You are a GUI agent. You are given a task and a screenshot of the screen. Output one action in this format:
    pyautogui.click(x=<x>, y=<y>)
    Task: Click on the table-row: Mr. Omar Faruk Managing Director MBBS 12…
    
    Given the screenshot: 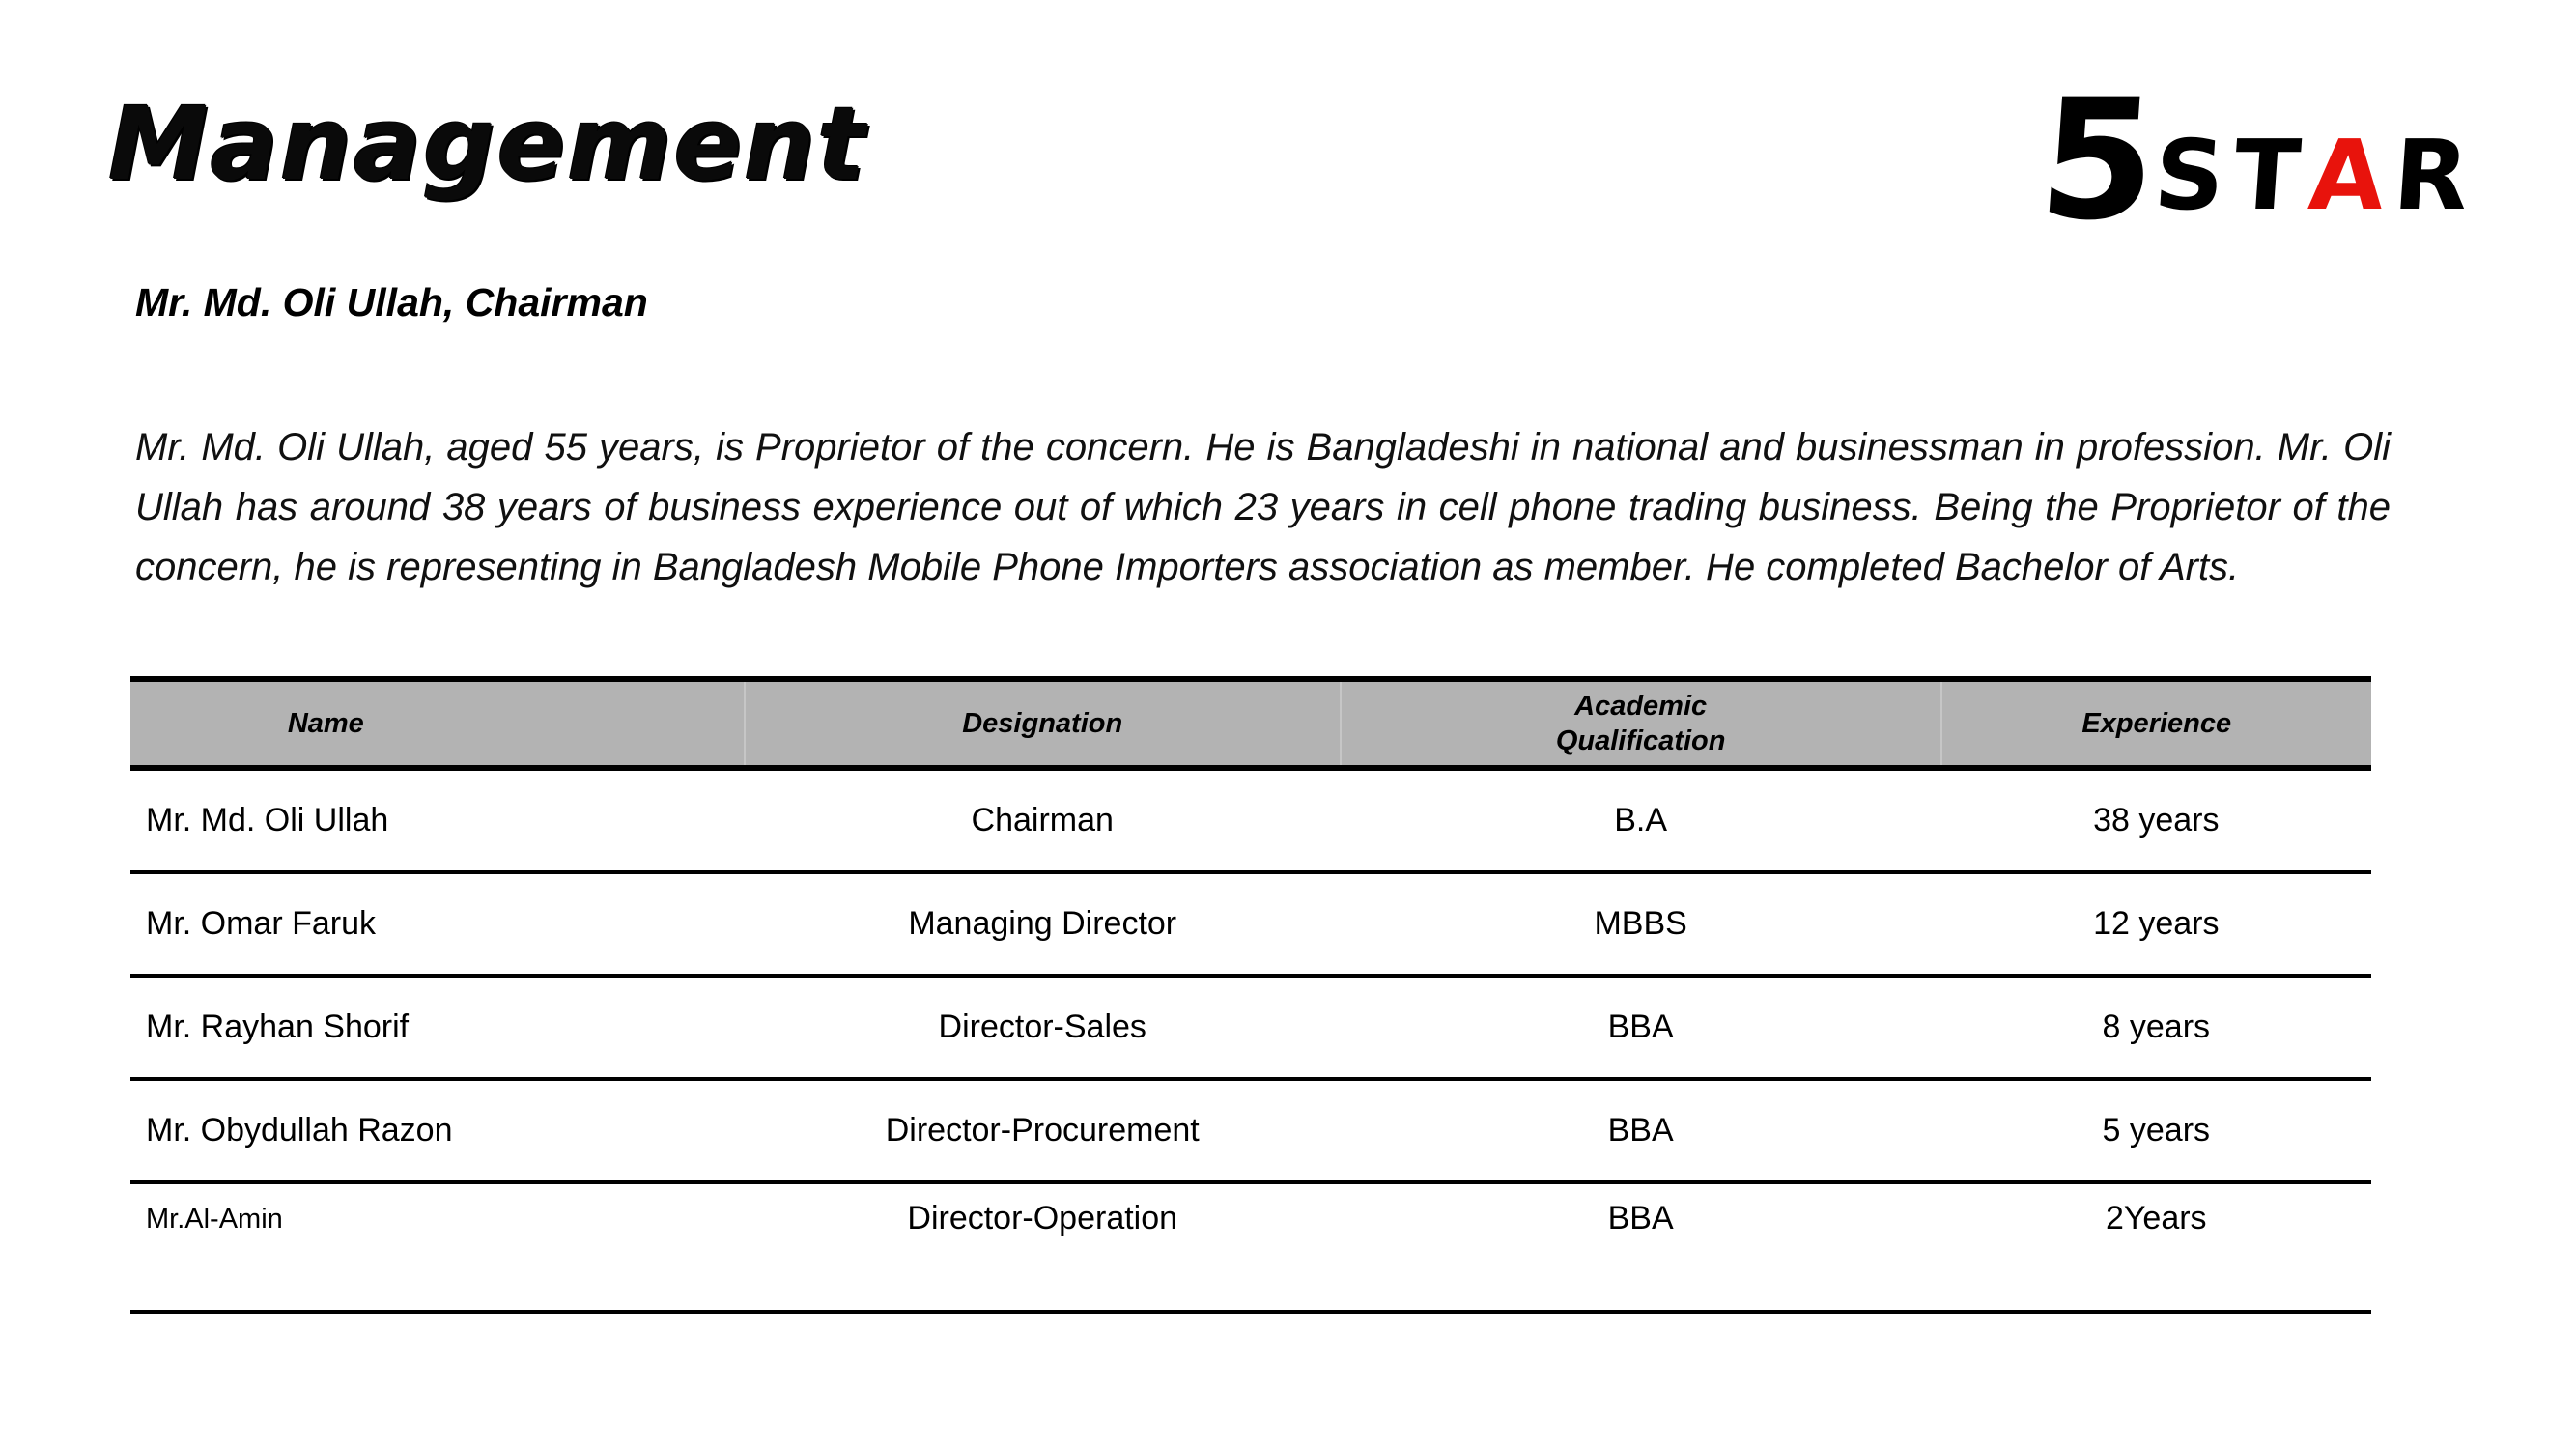 What is the action you would take?
    pyautogui.click(x=1250, y=925)
    